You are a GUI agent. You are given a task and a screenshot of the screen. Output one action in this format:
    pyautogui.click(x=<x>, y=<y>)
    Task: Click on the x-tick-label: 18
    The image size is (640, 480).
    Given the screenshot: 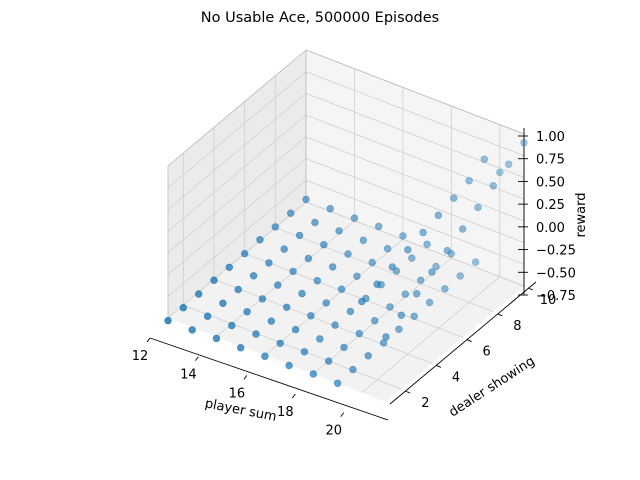 What is the action you would take?
    pyautogui.click(x=285, y=412)
    